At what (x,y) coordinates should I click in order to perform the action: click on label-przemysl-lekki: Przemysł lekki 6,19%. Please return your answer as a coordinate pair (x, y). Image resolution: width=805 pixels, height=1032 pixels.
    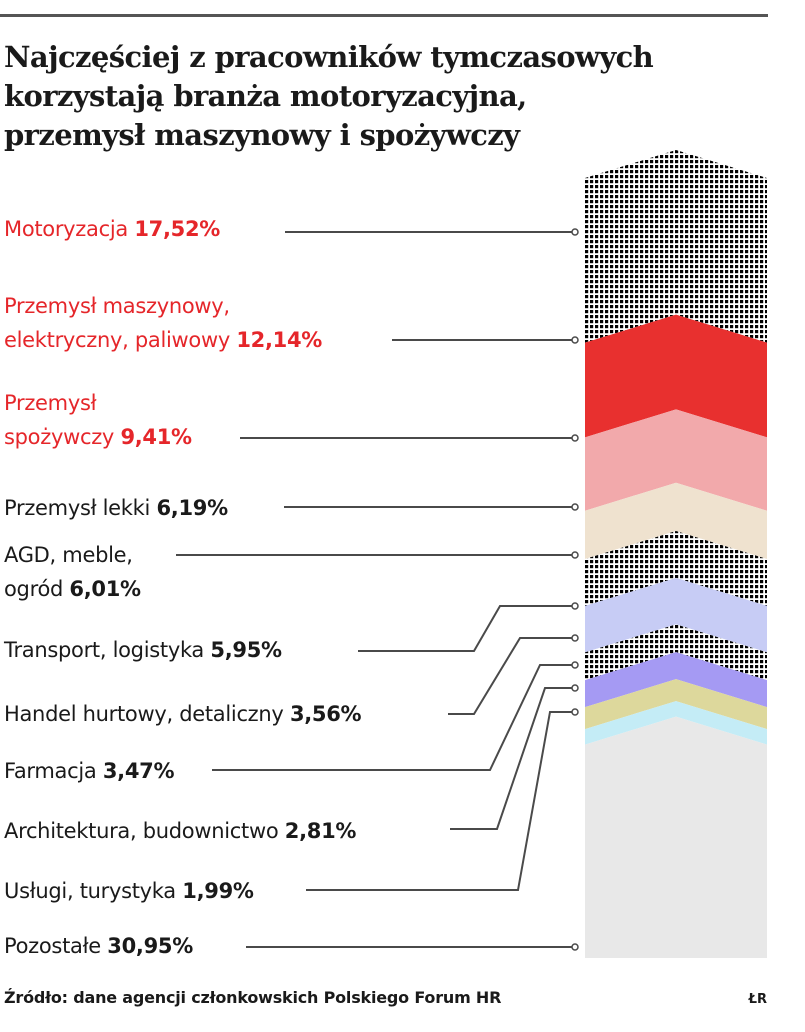
    Looking at the image, I should click on (116, 508).